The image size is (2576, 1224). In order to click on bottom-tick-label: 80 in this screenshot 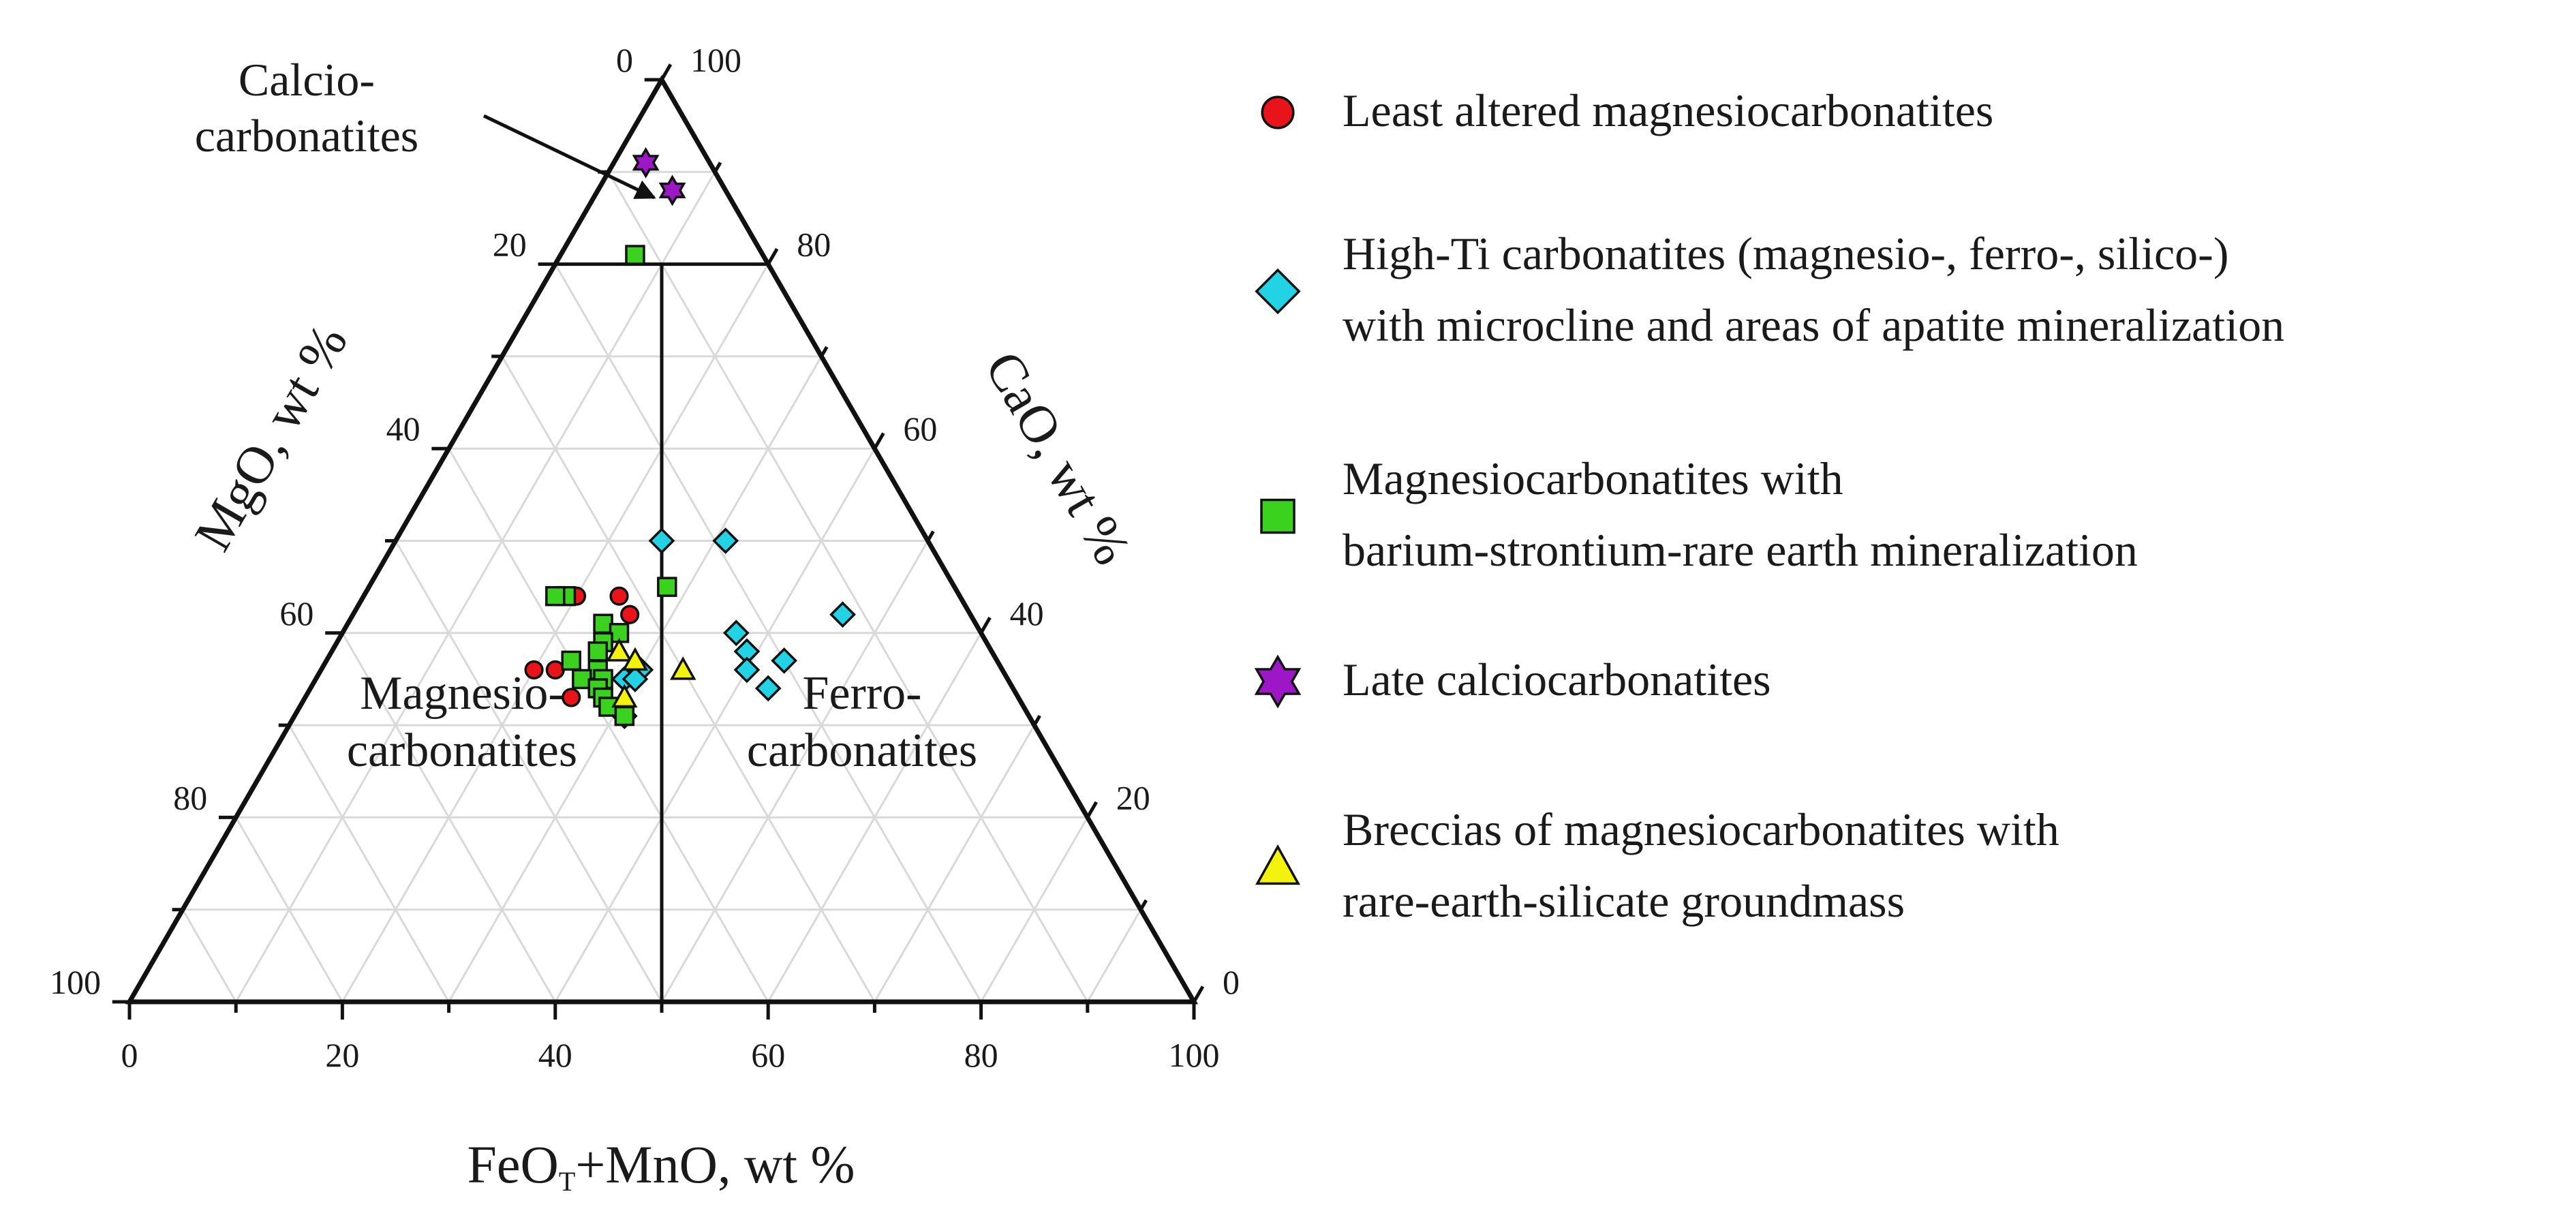, I will do `click(981, 1055)`.